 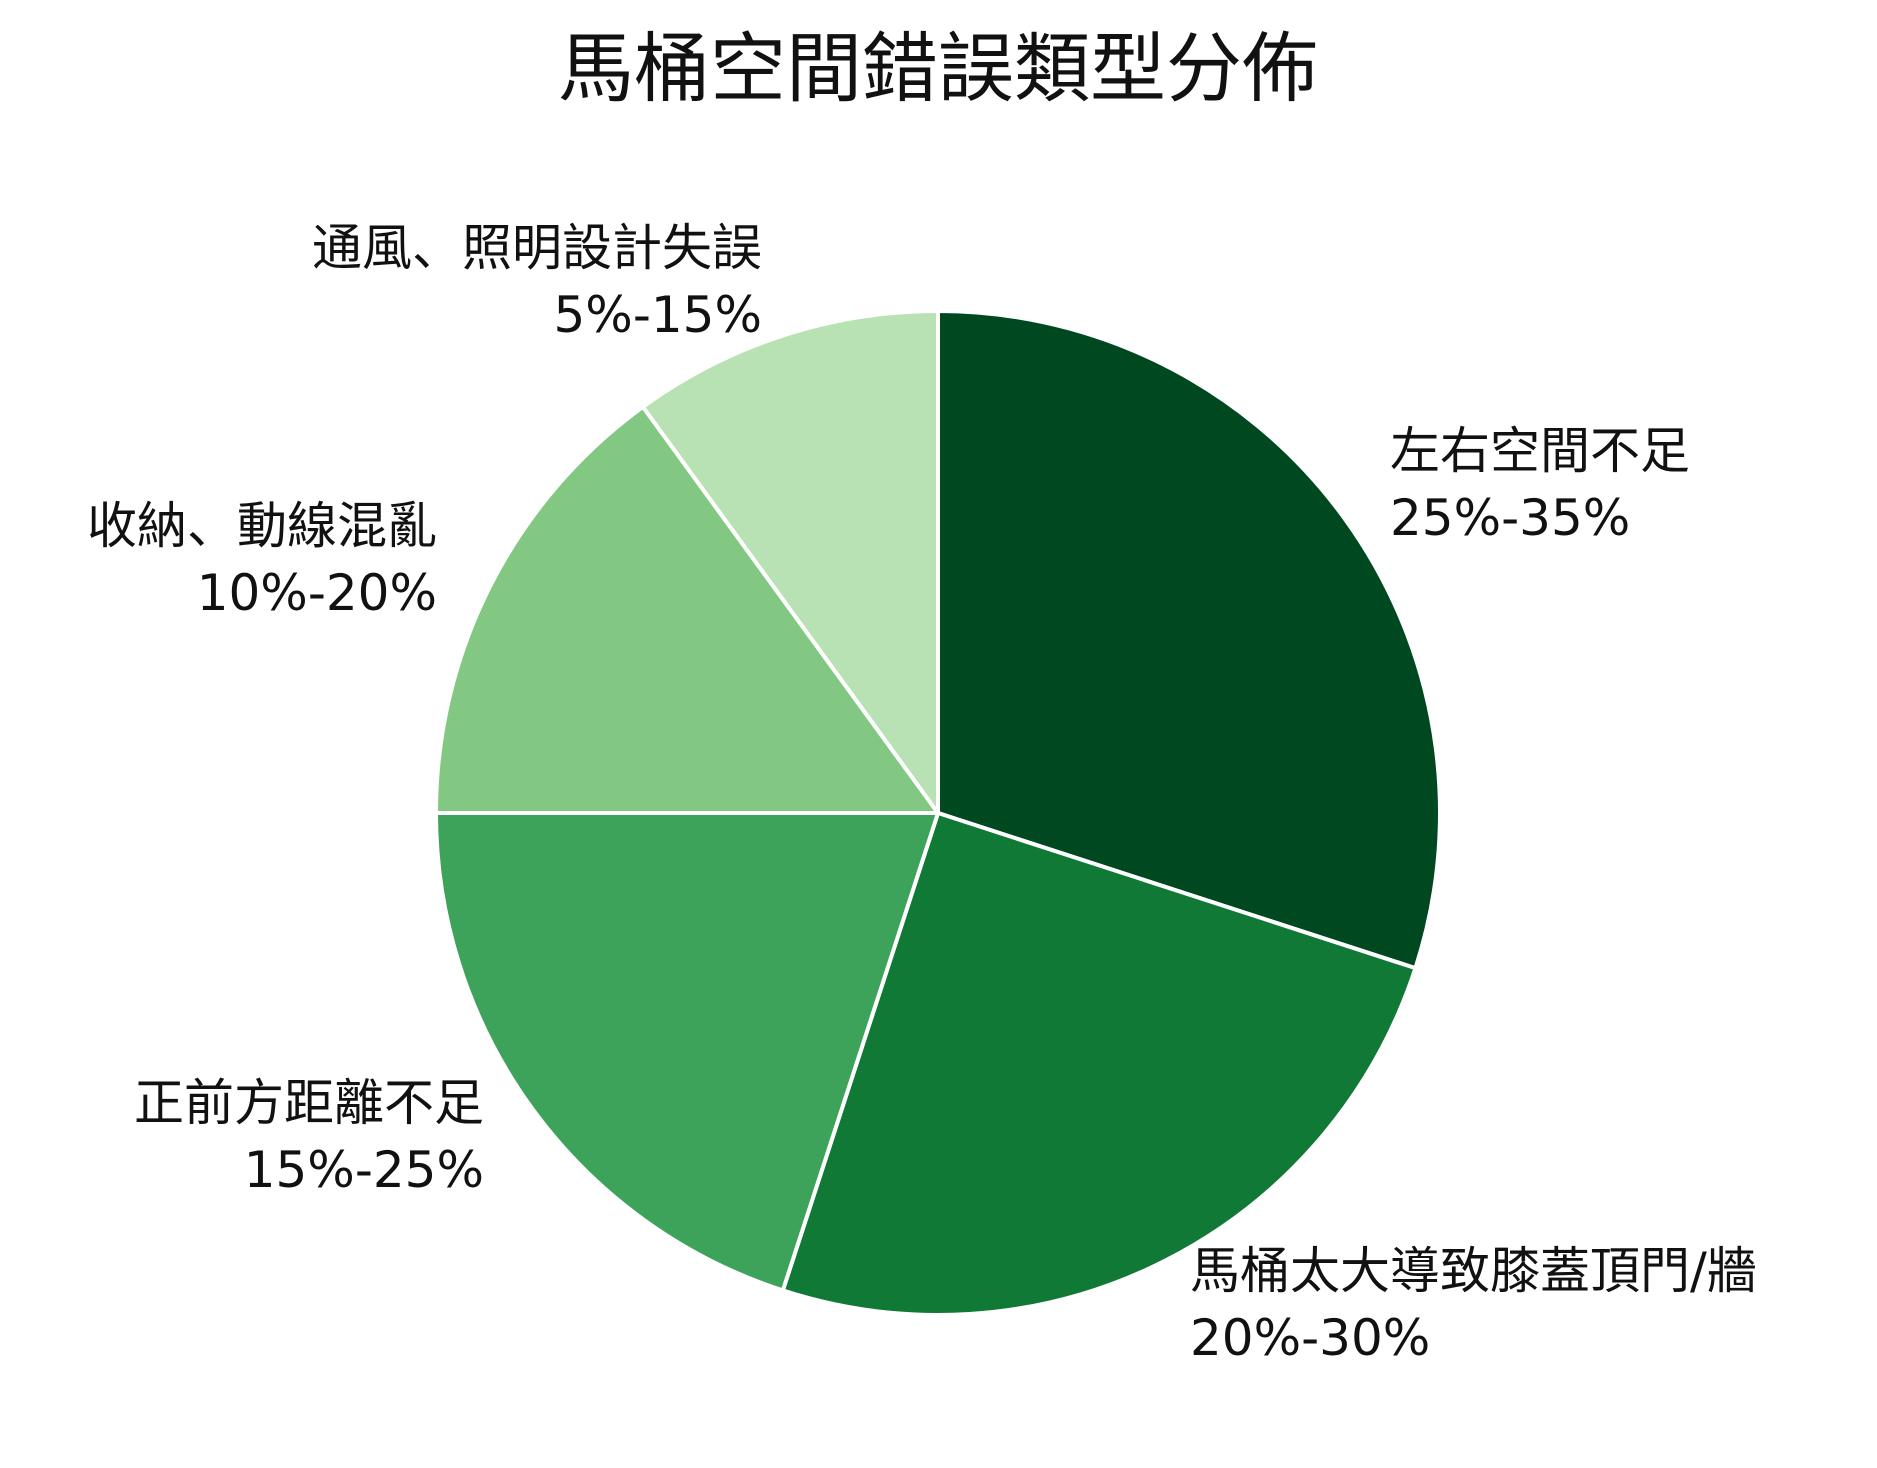 What do you see at coordinates (938, 68) in the screenshot?
I see `chart-title: 馬桶空間錯誤類型分佈` at bounding box center [938, 68].